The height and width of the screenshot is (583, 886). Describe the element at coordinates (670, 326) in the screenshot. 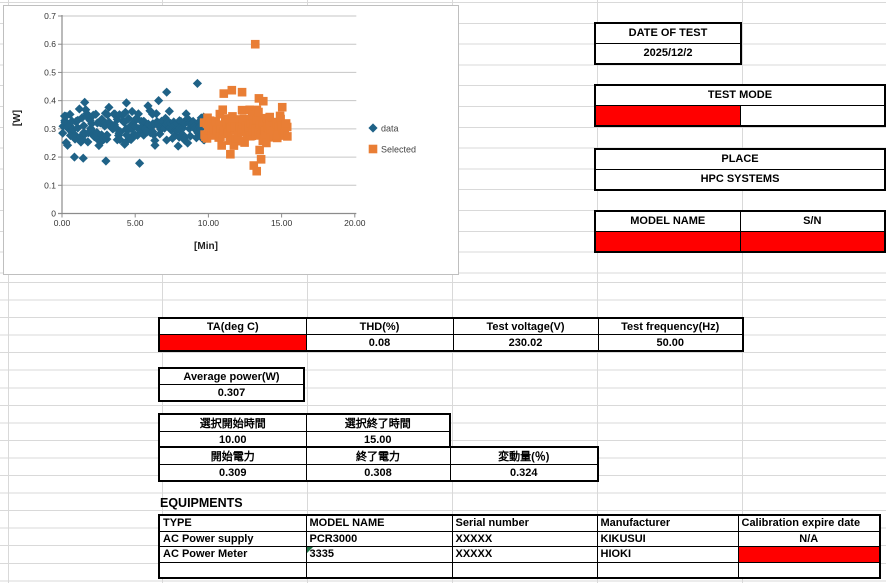

I see `frequency-header: Test frequency(Hz)` at that location.